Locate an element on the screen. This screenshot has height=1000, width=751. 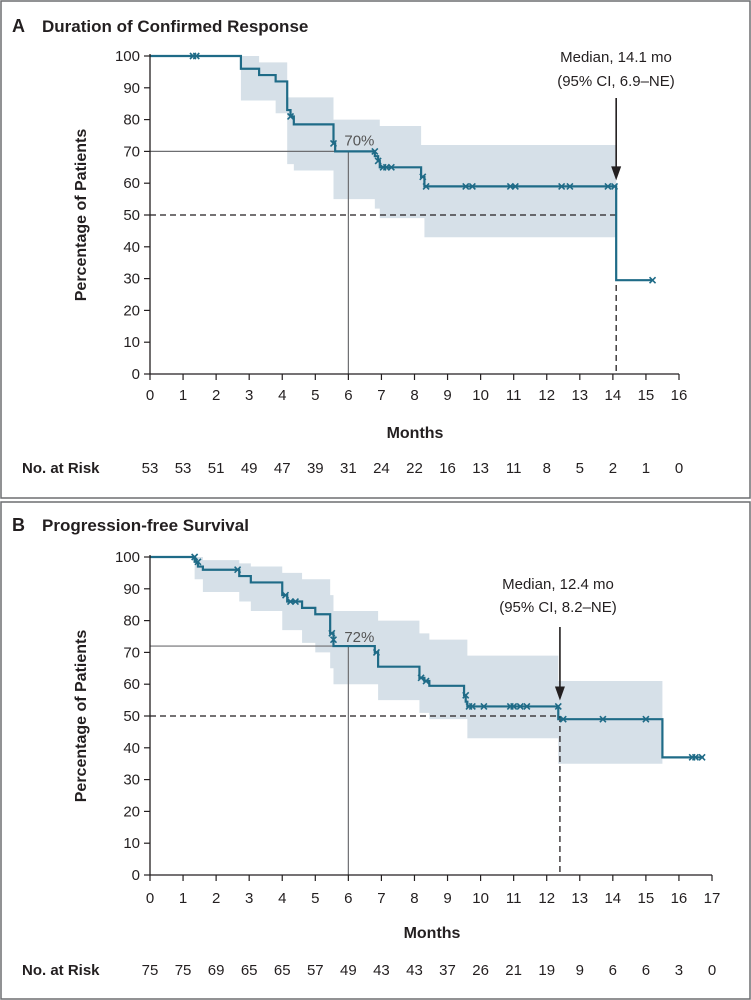
panel-a-x-tick-label: 16 is located at coordinates (679, 395).